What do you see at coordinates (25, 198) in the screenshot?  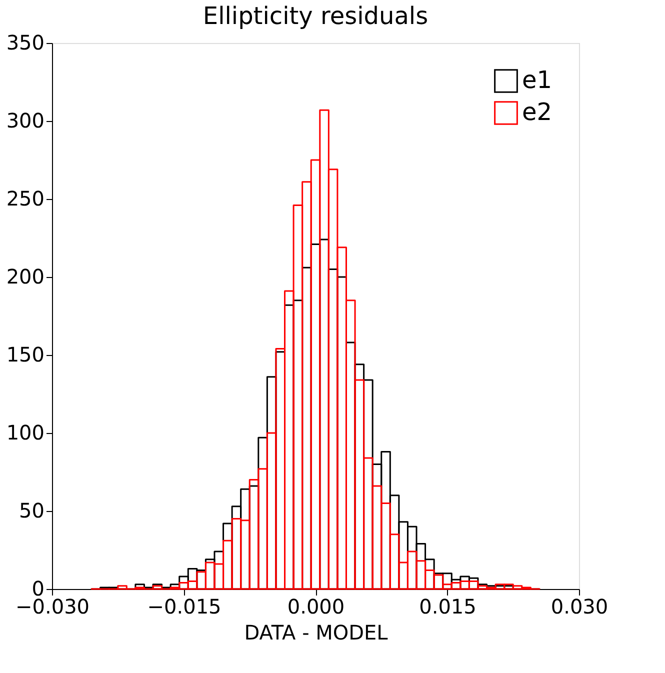 I see `y-tick-label: 250` at bounding box center [25, 198].